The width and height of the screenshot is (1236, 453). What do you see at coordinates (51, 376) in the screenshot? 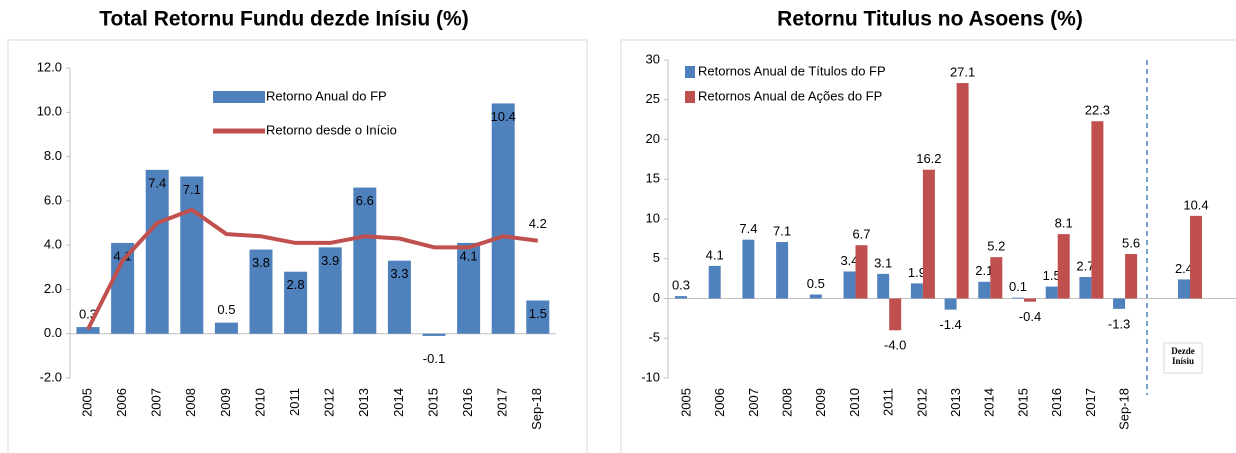
I see `y-tick-label: -2.0` at bounding box center [51, 376].